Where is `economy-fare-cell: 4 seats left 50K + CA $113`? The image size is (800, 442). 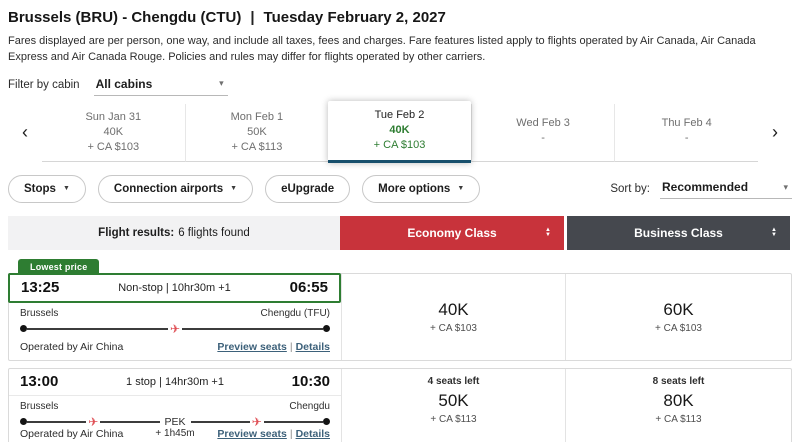
economy-fare-cell: 4 seats left 50K + CA $113 is located at coordinates (453, 405).